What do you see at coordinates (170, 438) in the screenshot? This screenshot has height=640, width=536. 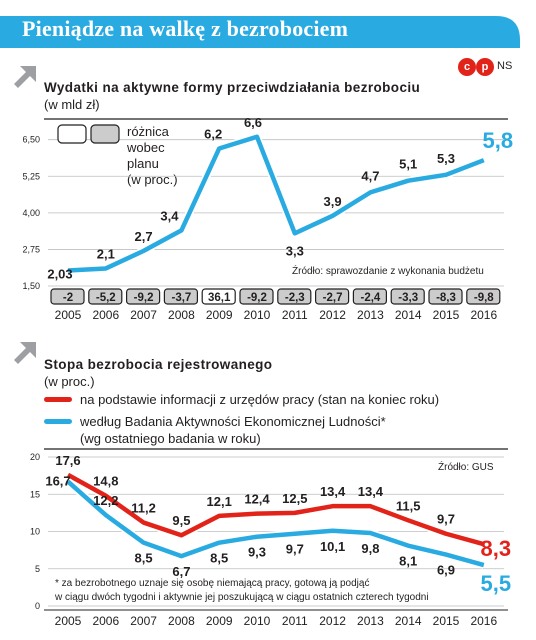 I see `legend-blue-text-2: (wg ostatniego badania w roku)` at bounding box center [170, 438].